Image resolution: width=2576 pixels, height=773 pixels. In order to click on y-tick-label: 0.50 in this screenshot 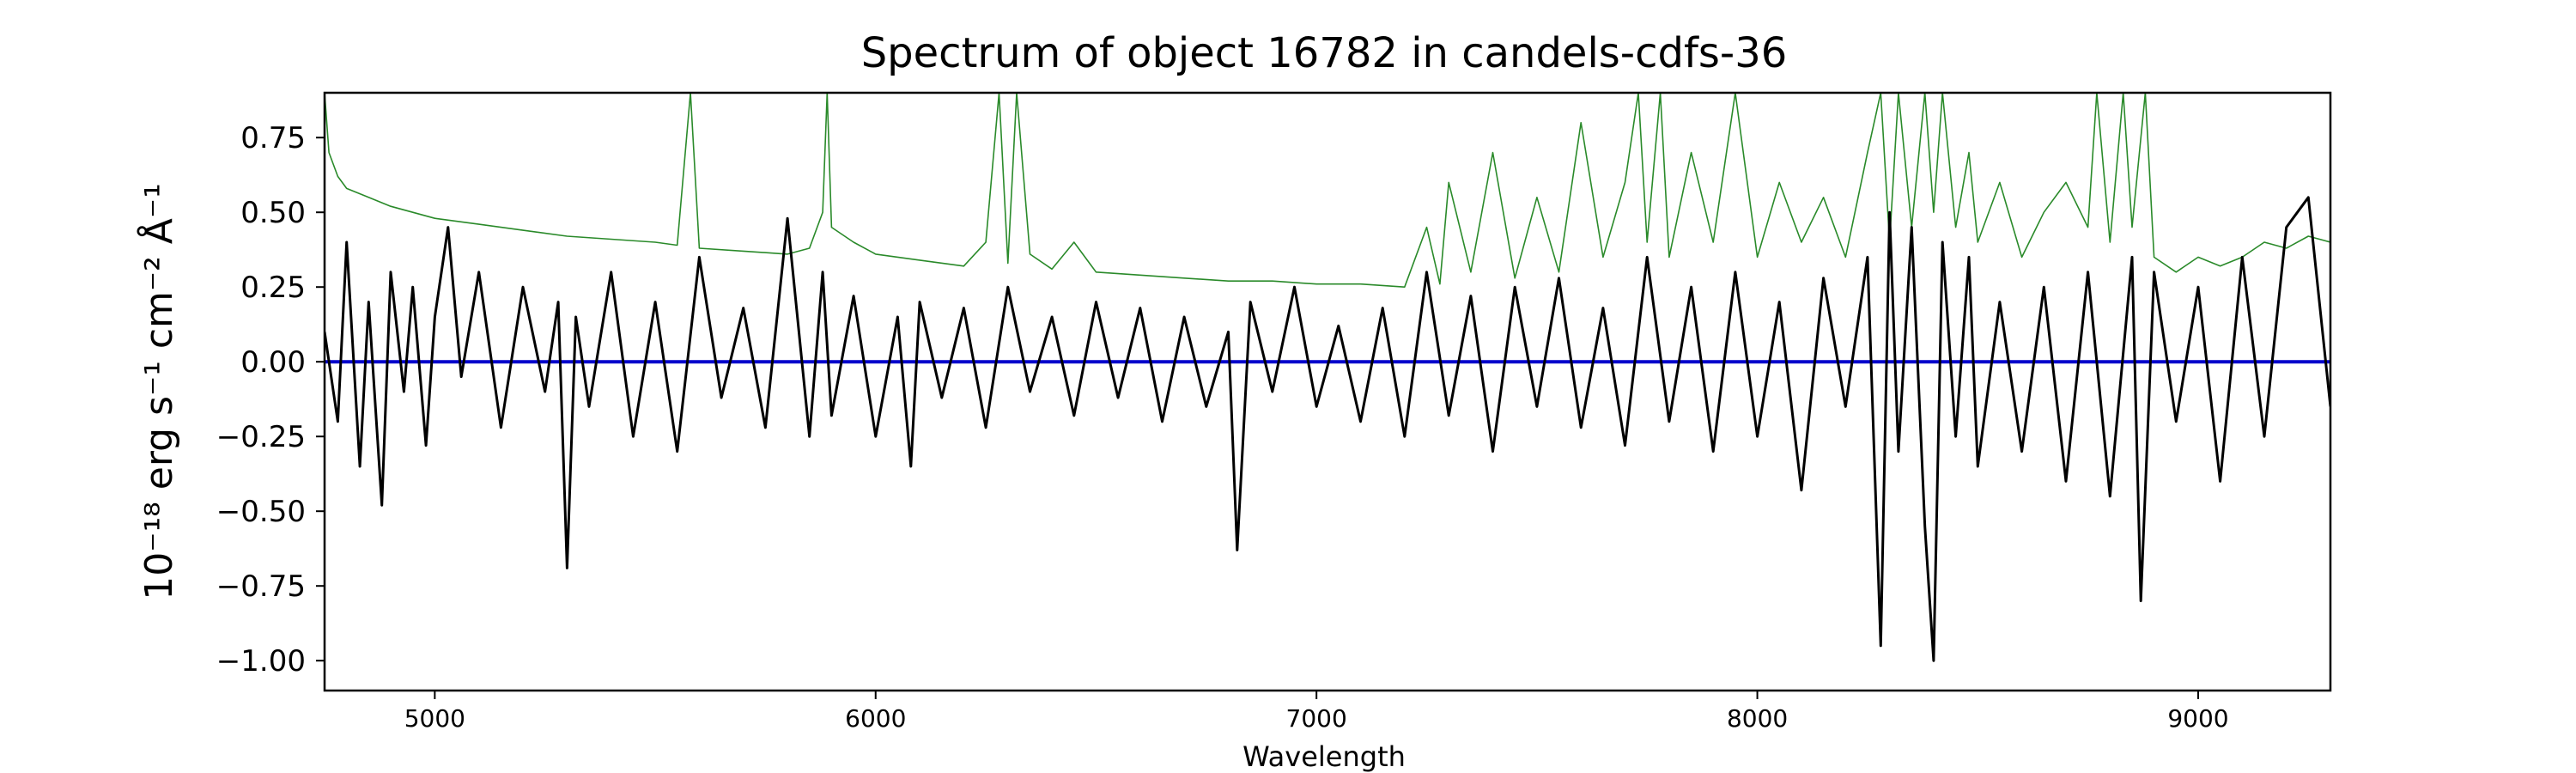, I will do `click(273, 213)`.